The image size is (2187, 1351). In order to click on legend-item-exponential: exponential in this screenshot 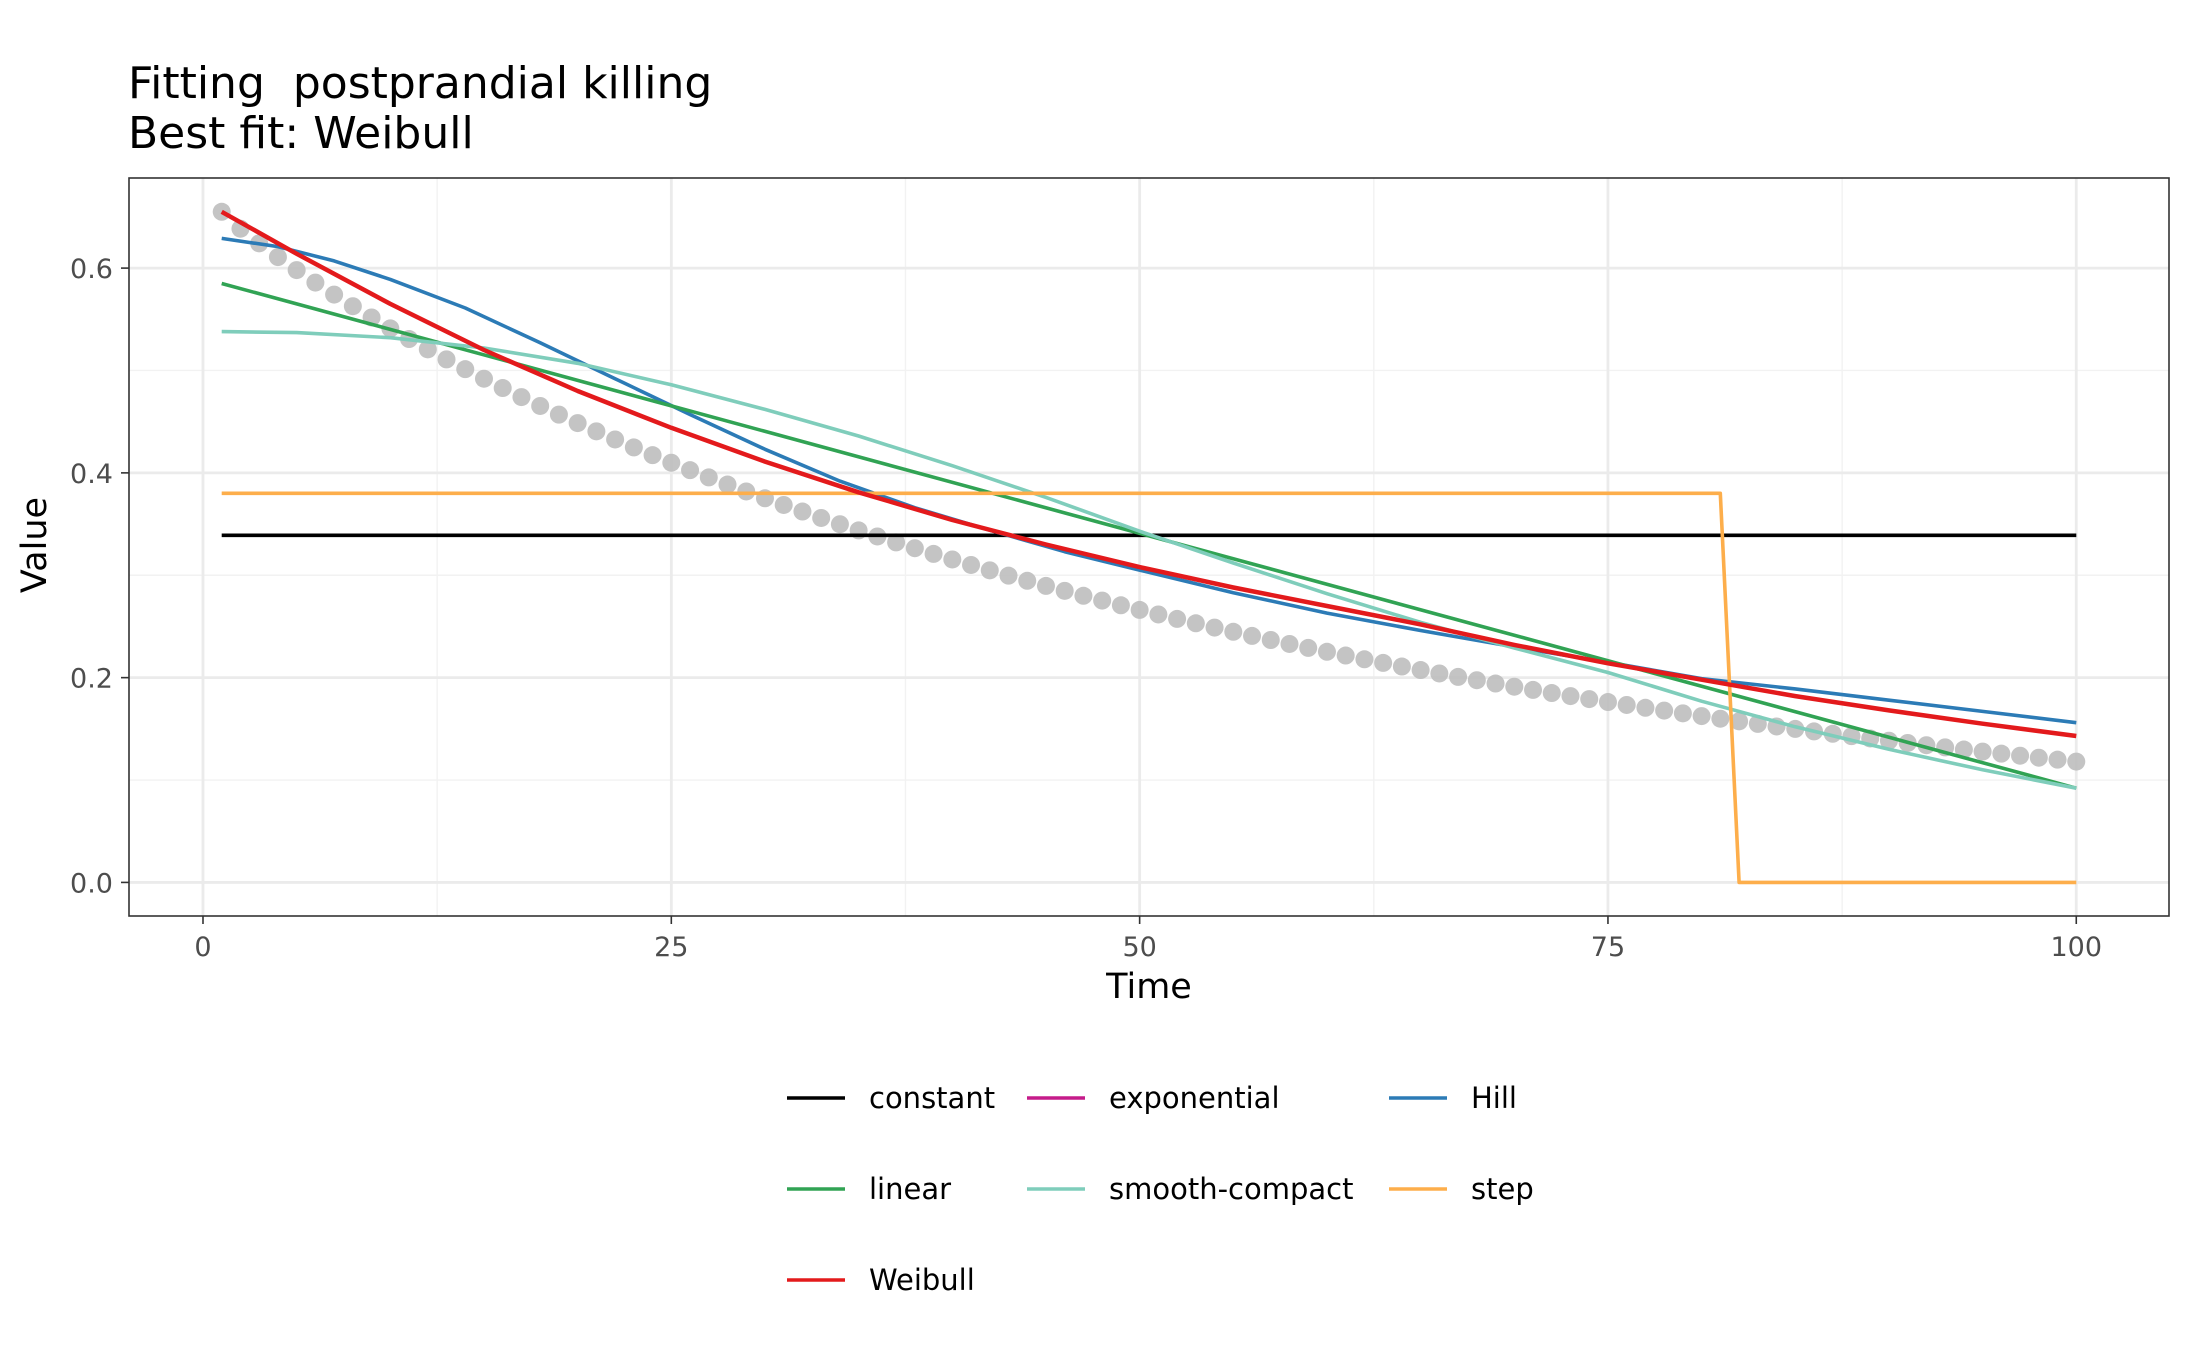, I will do `click(1153, 1098)`.